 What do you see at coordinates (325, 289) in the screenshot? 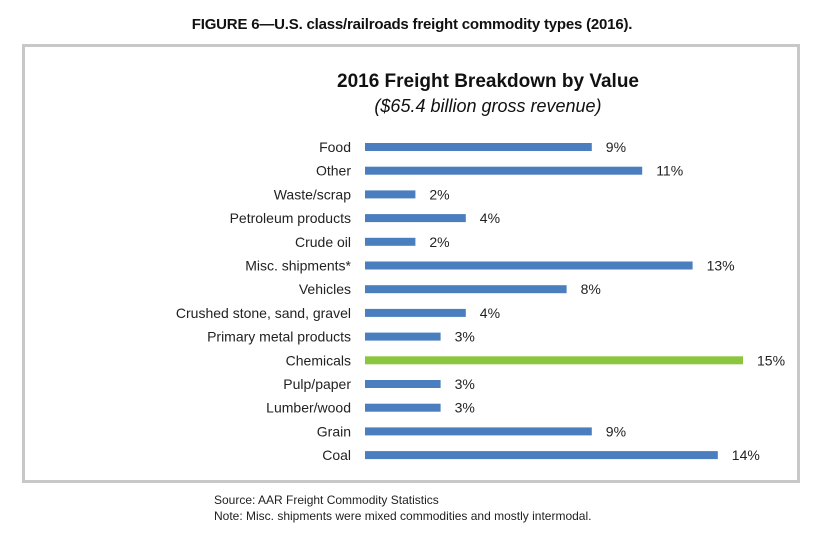
I see `category-label-vehicles: Vehicles` at bounding box center [325, 289].